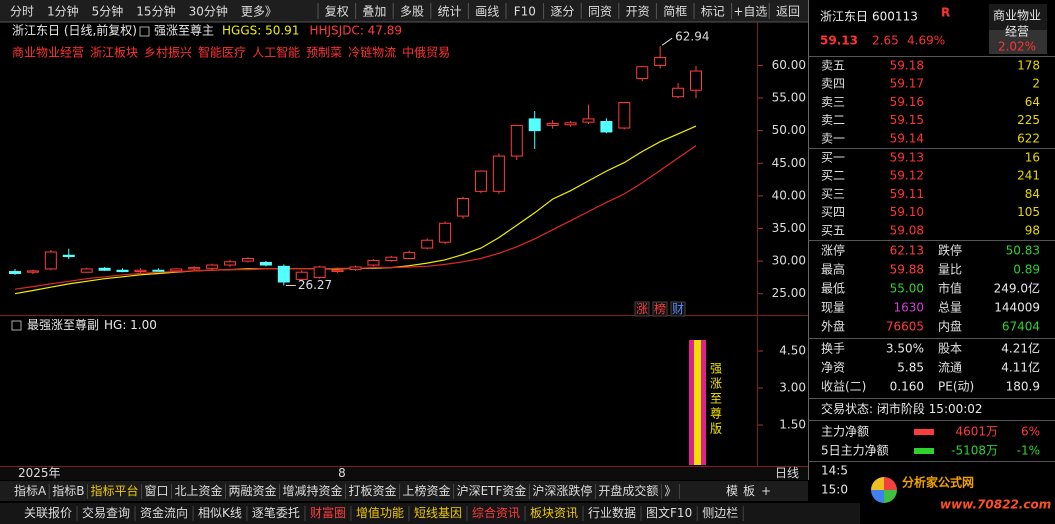 This screenshot has height=524, width=1055. I want to click on bottom-tab: 指标A, so click(30, 490).